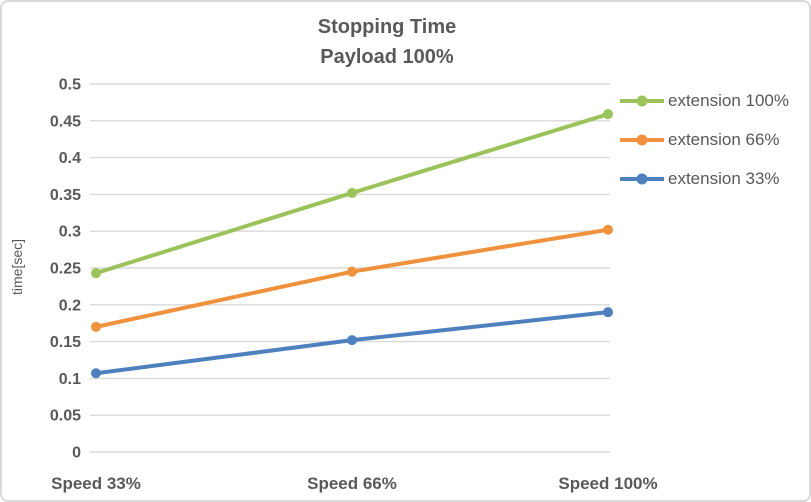 The height and width of the screenshot is (502, 811). Describe the element at coordinates (352, 483) in the screenshot. I see `x-tick-label: Speed 66%` at that location.